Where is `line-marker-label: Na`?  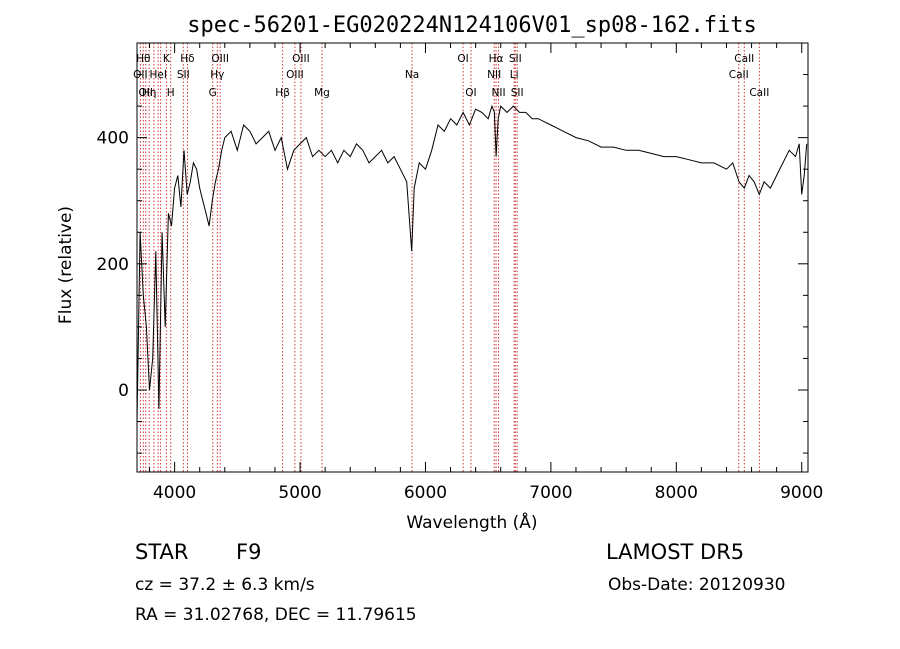 line-marker-label: Na is located at coordinates (412, 75).